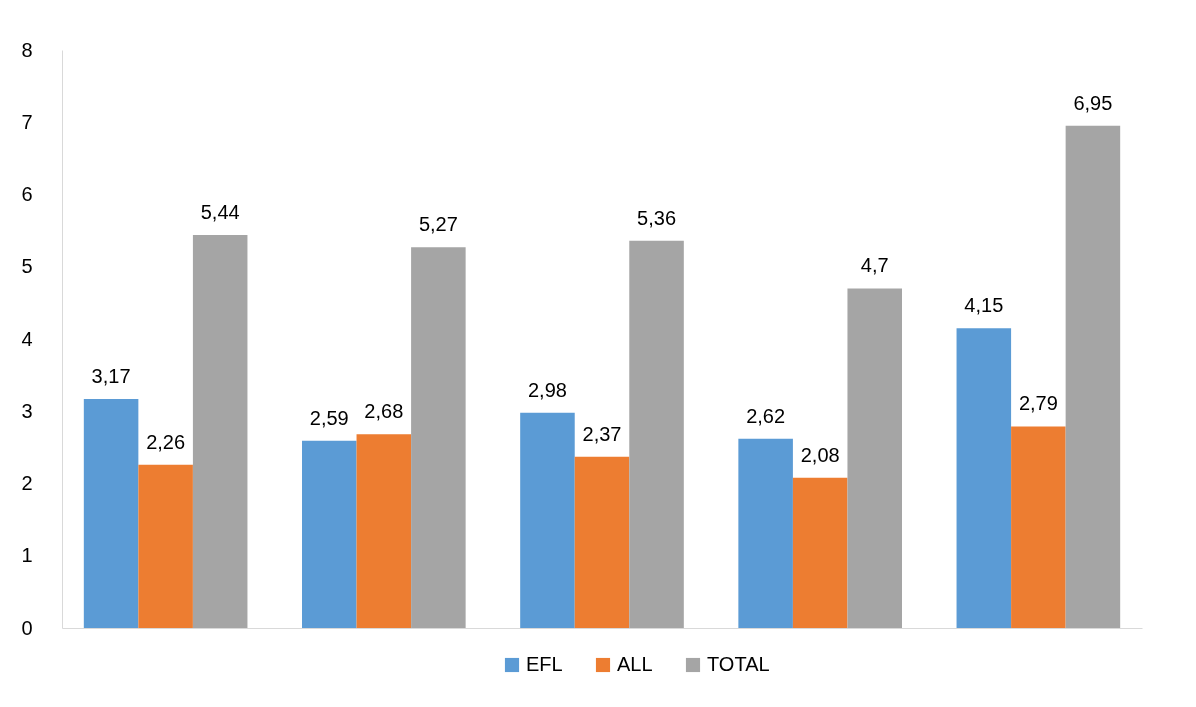  Describe the element at coordinates (384, 411) in the screenshot. I see `data-label: 2,68` at that location.